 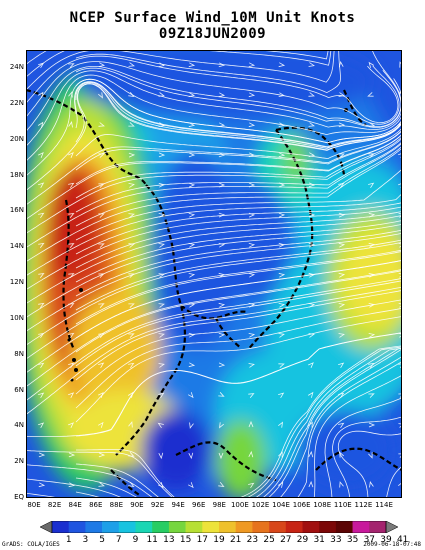 What do you see at coordinates (269, 540) in the screenshot?
I see `colorbar-value: 25` at bounding box center [269, 540].